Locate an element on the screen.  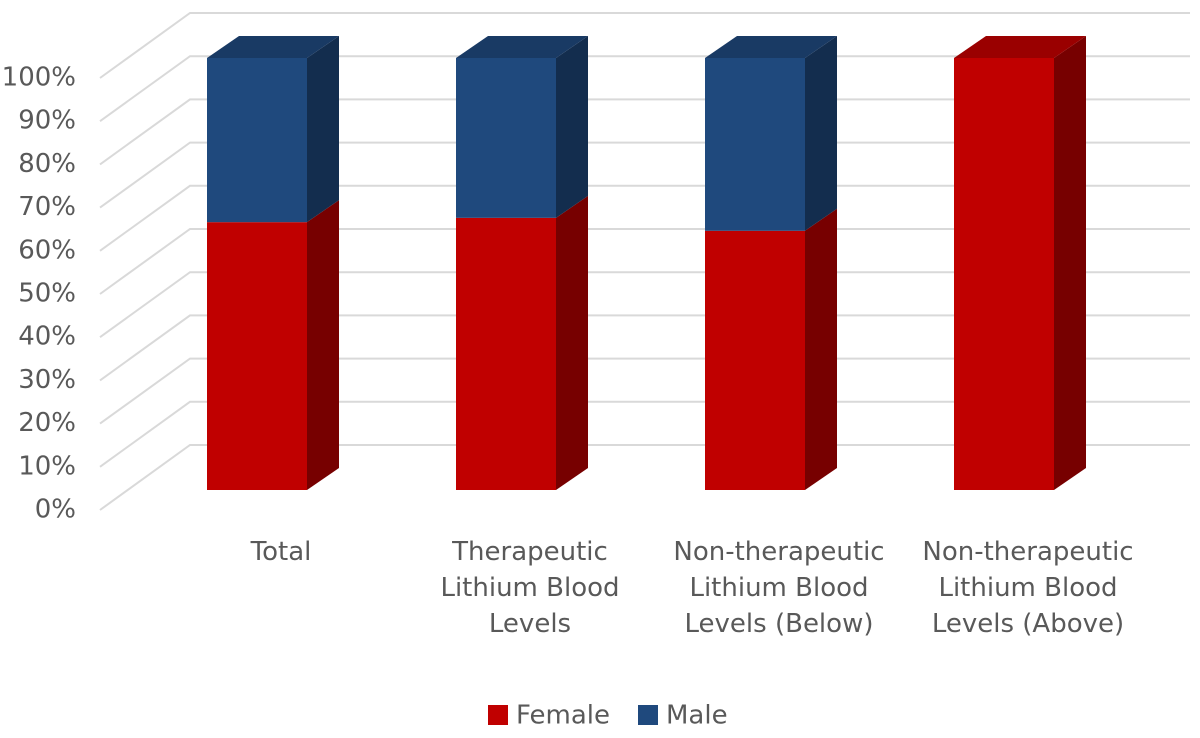
y-tick-label: 100% is located at coordinates (39, 78).